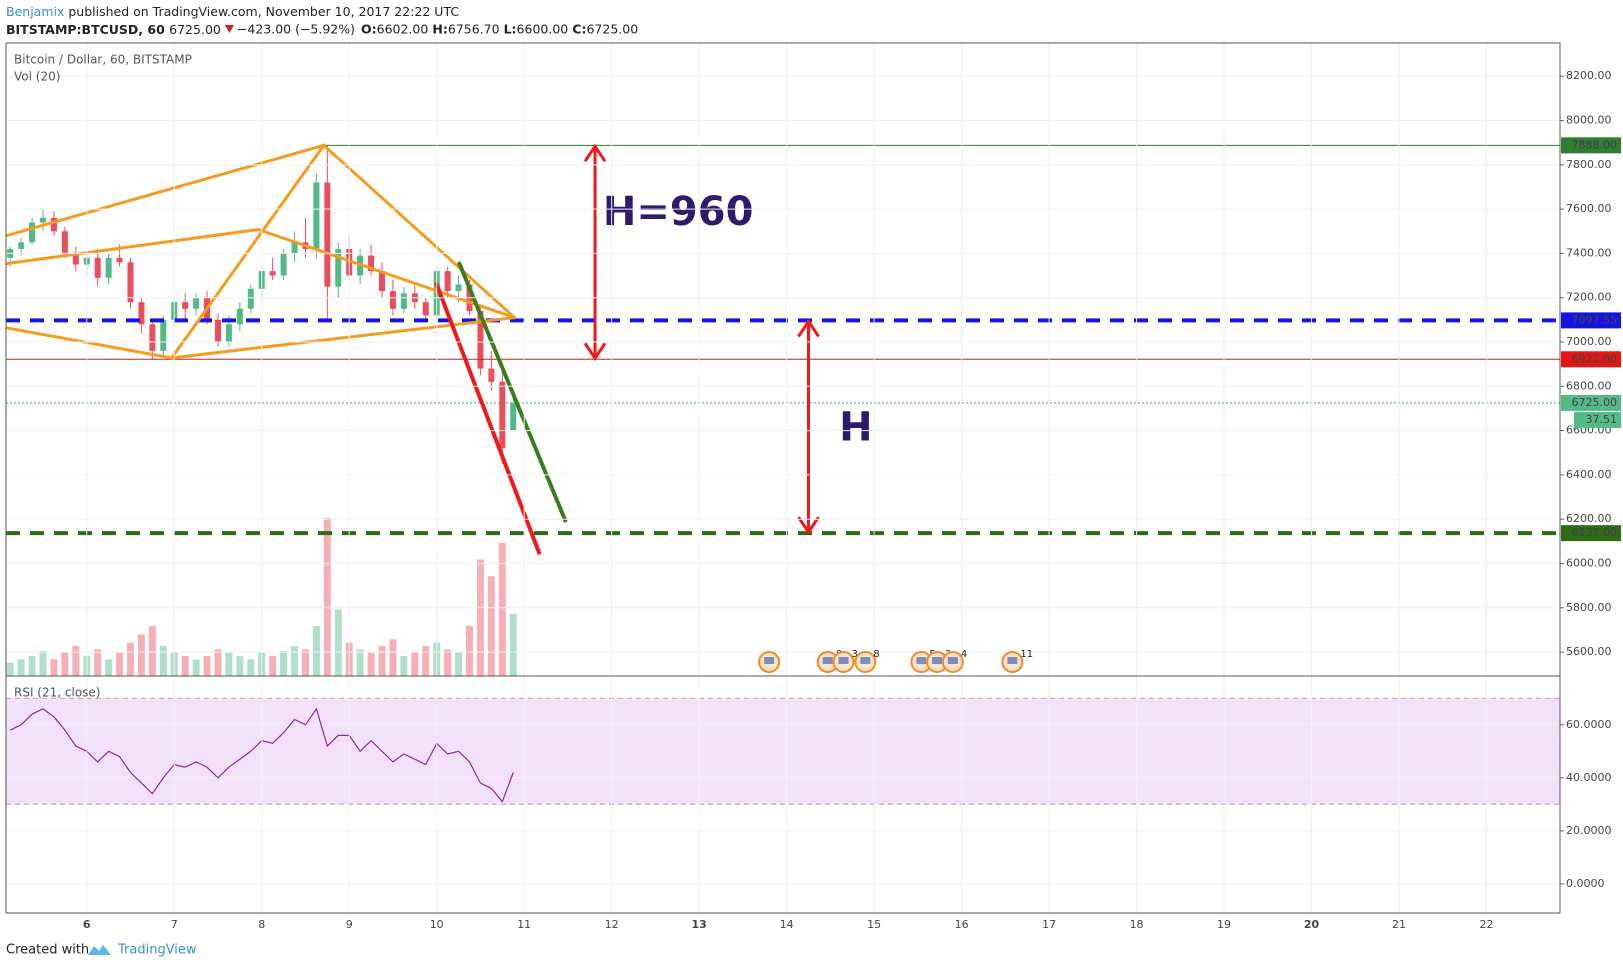 This screenshot has height=968, width=1623. What do you see at coordinates (1589, 562) in the screenshot?
I see `y-tick-label: 6000.00` at bounding box center [1589, 562].